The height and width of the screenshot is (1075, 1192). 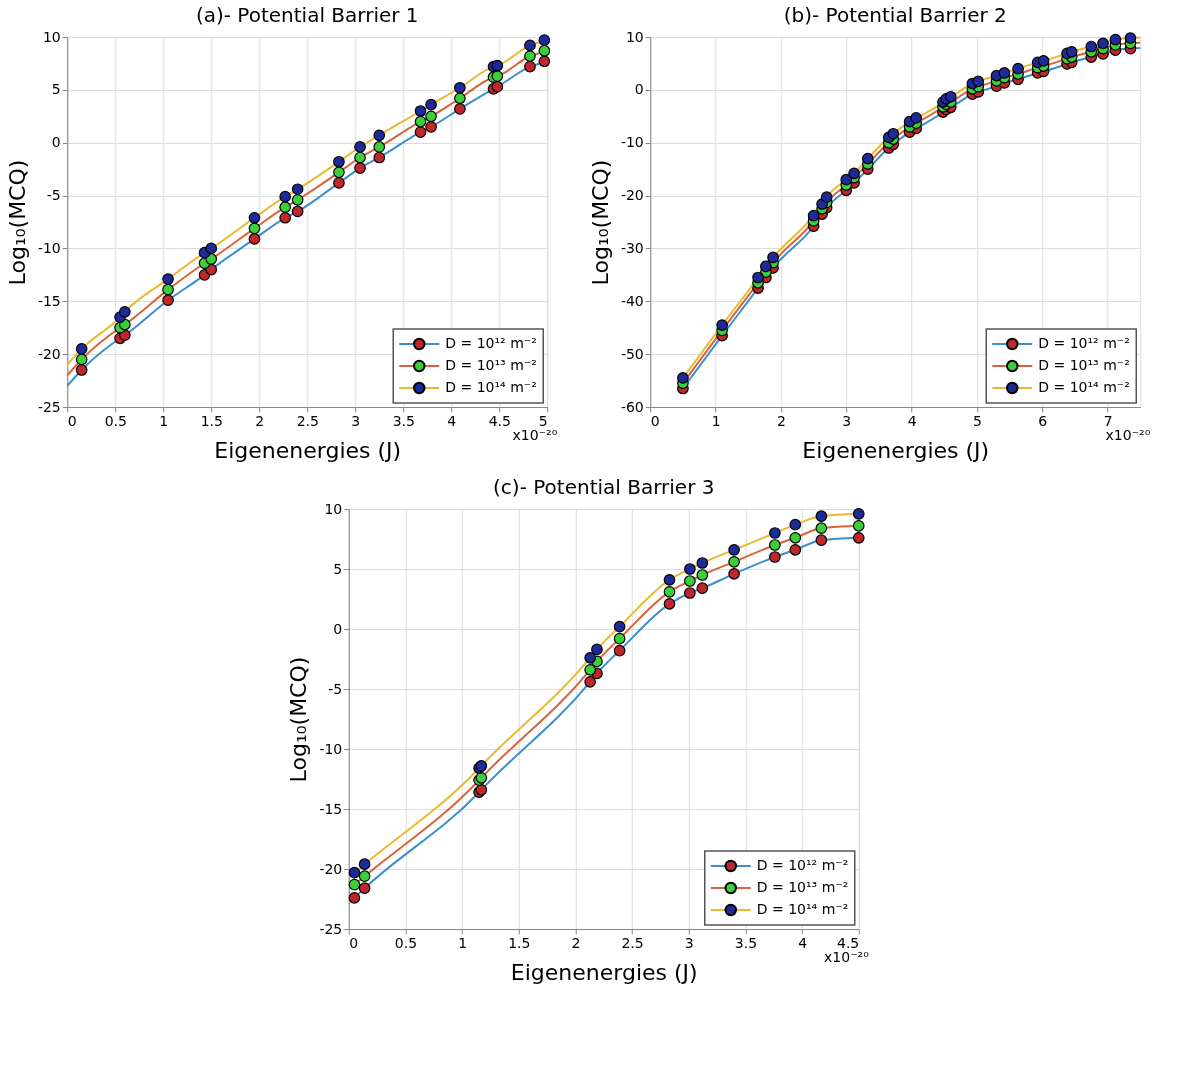 I want to click on y-tick-label: -60, so click(x=632, y=406).